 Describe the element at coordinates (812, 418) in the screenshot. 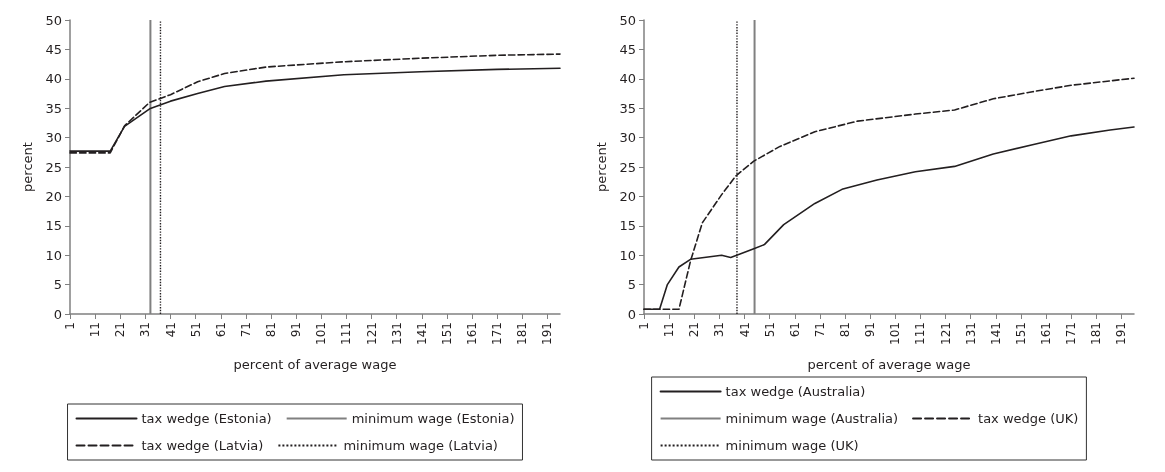

I see `legend-label: minimum wage (Australia)` at that location.